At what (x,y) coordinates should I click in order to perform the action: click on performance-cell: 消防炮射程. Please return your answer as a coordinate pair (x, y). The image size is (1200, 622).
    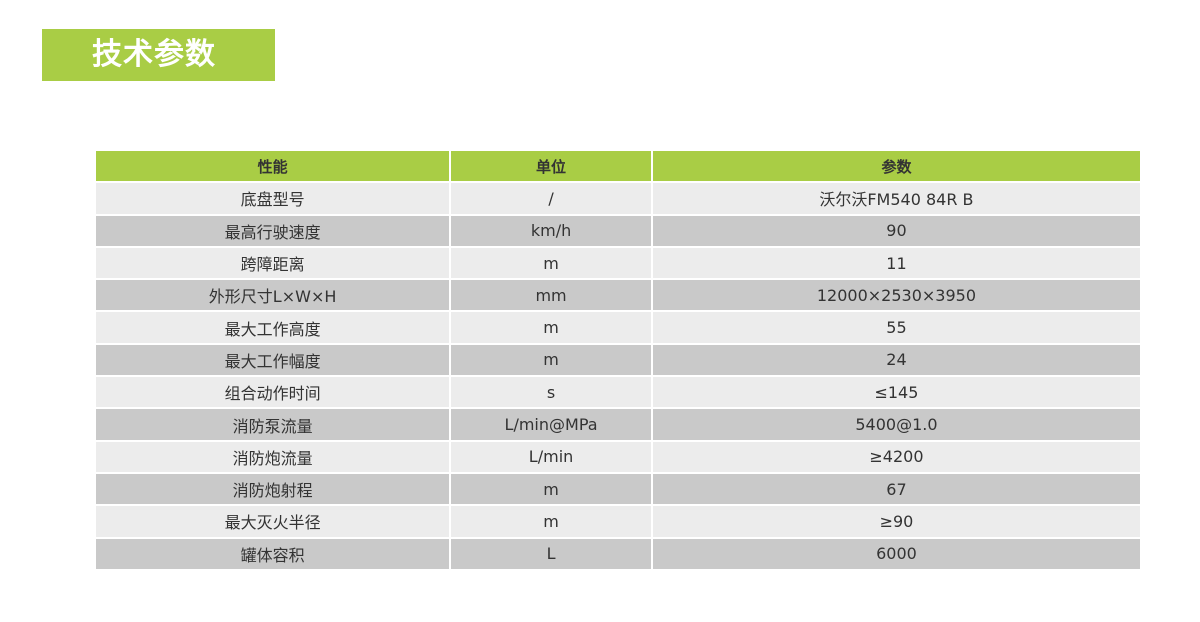
    Looking at the image, I should click on (273, 489).